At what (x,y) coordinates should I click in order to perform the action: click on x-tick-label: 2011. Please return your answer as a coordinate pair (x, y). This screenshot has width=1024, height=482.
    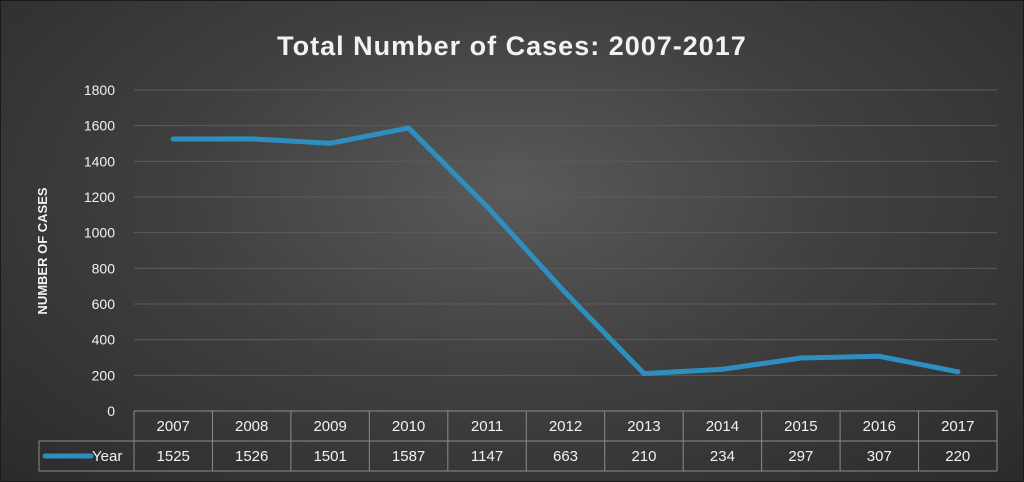
    Looking at the image, I should click on (487, 426).